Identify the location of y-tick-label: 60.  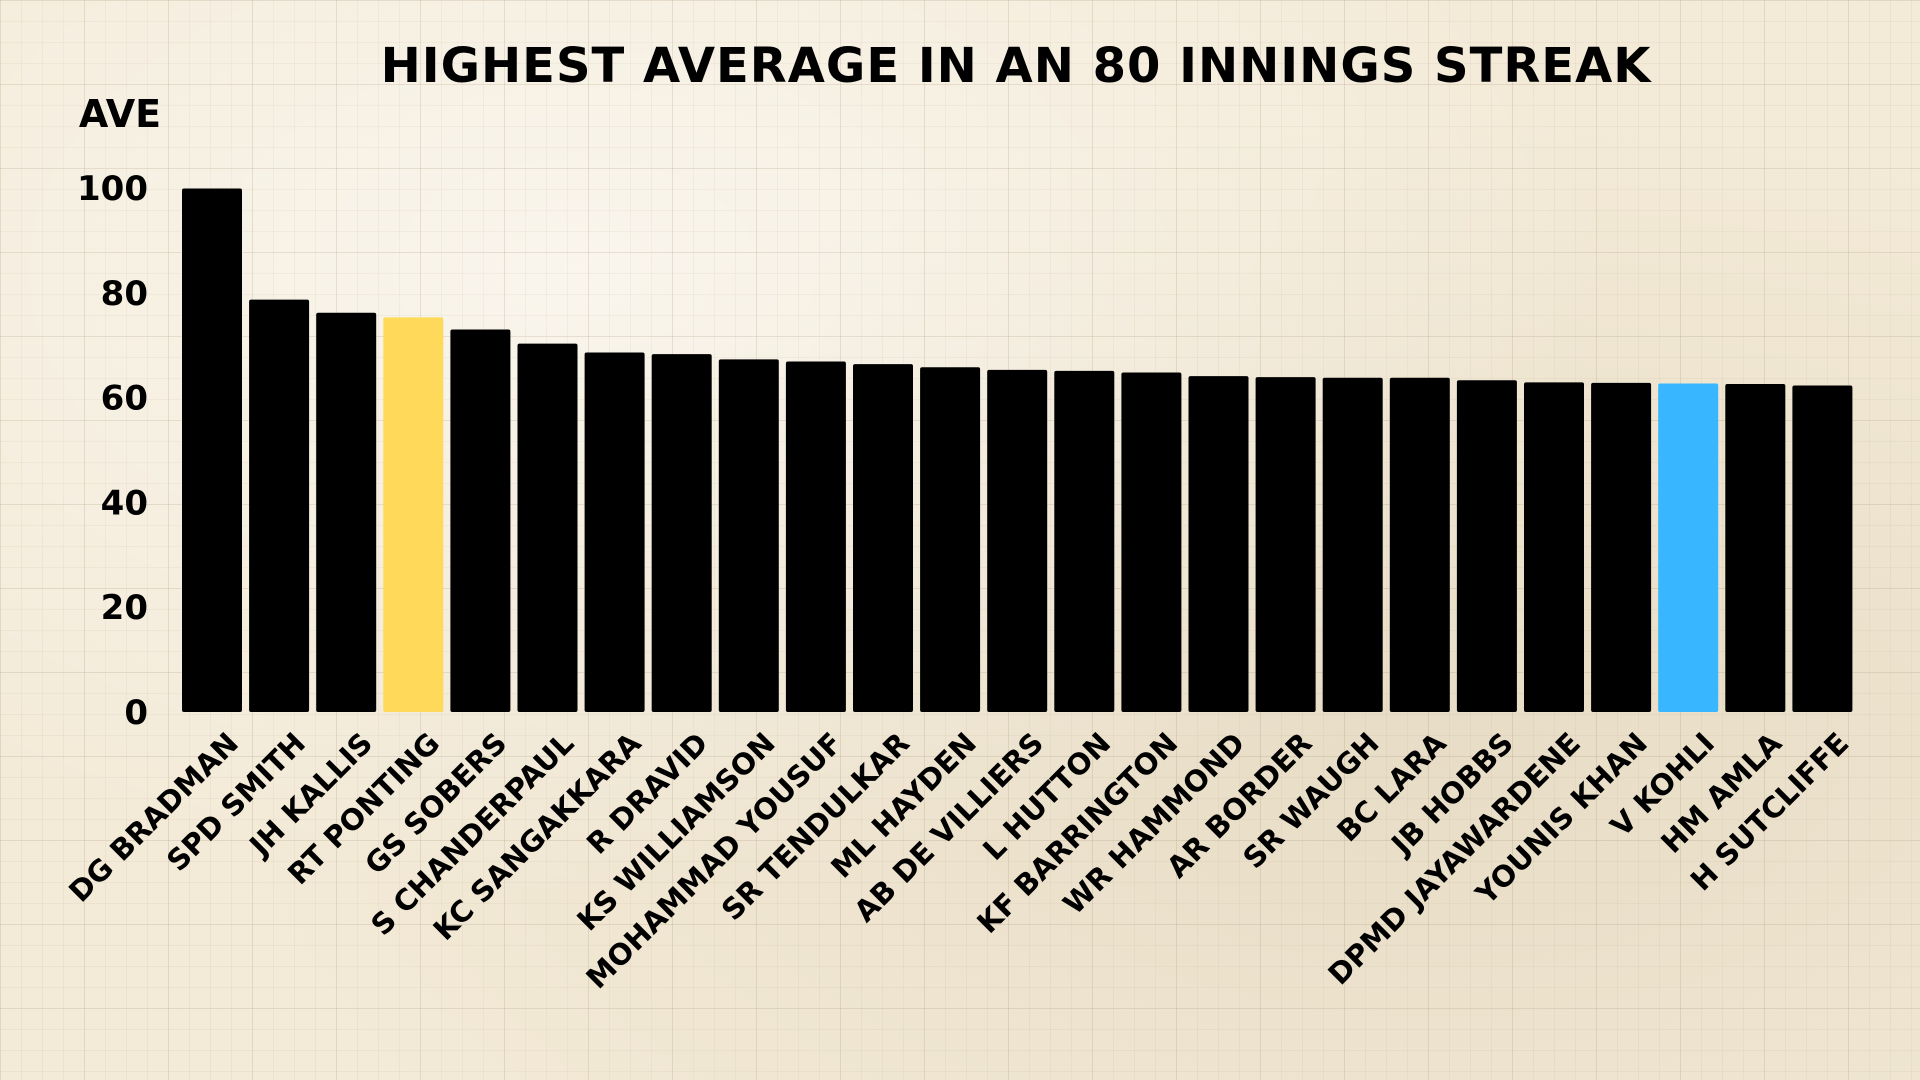
(124, 399).